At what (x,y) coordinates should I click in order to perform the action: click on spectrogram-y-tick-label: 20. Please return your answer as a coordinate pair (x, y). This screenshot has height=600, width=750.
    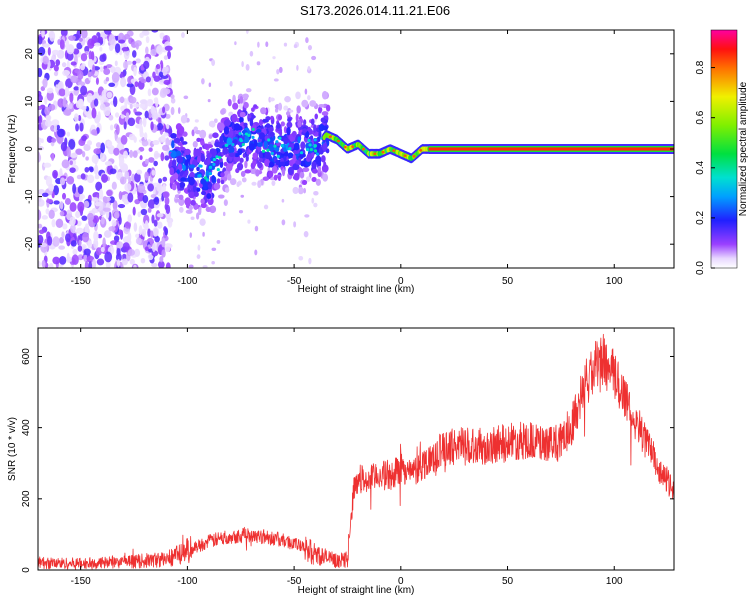
    Looking at the image, I should click on (29, 54).